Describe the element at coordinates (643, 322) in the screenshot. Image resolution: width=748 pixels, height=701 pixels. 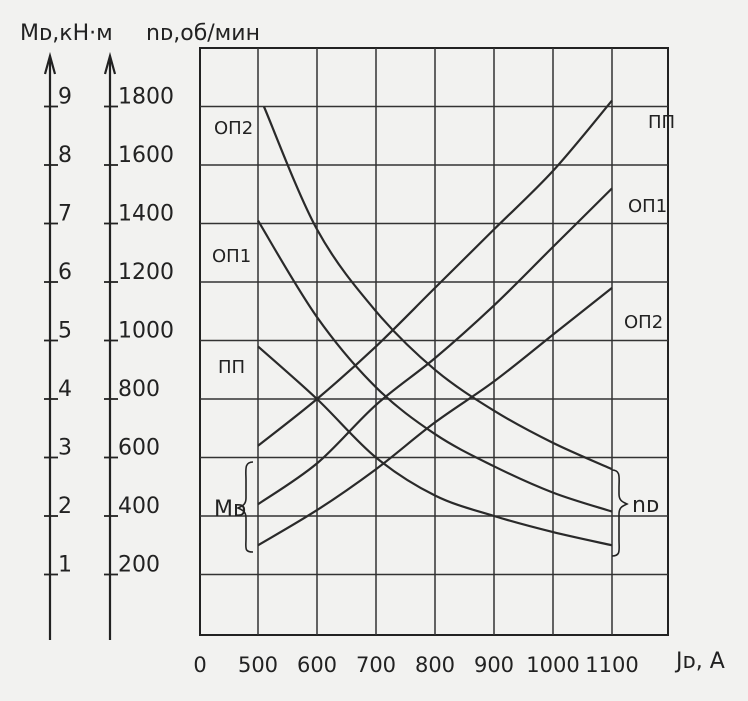
I see `torque-series-label-op2: ОП2` at that location.